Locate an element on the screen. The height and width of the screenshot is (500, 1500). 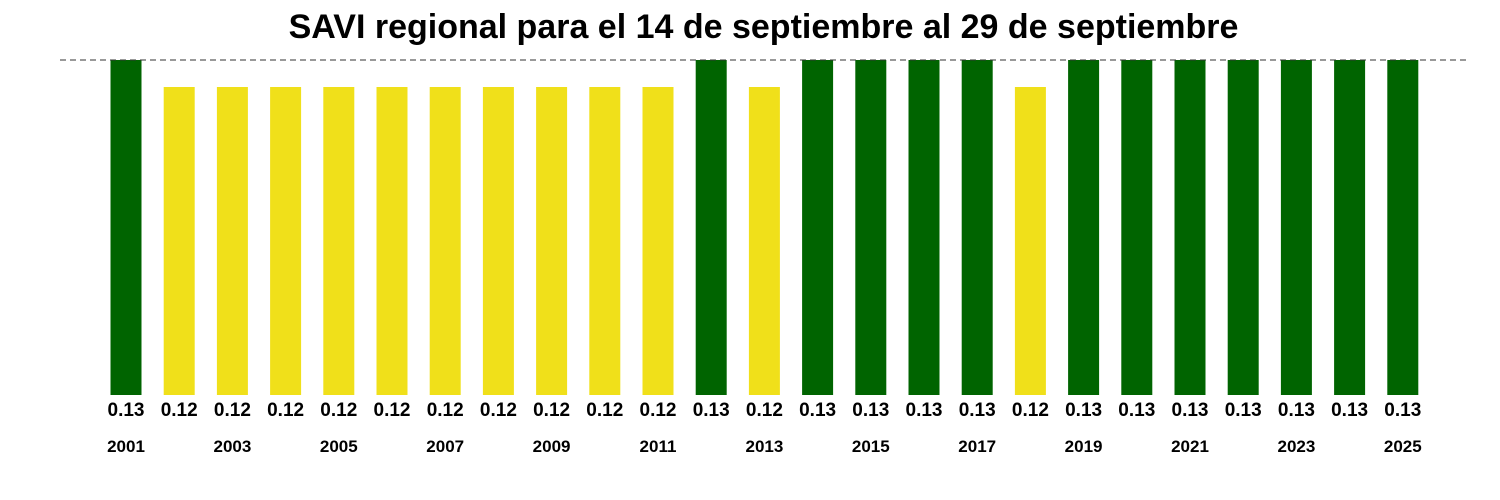
data-label-2012: 0.13 is located at coordinates (711, 410).